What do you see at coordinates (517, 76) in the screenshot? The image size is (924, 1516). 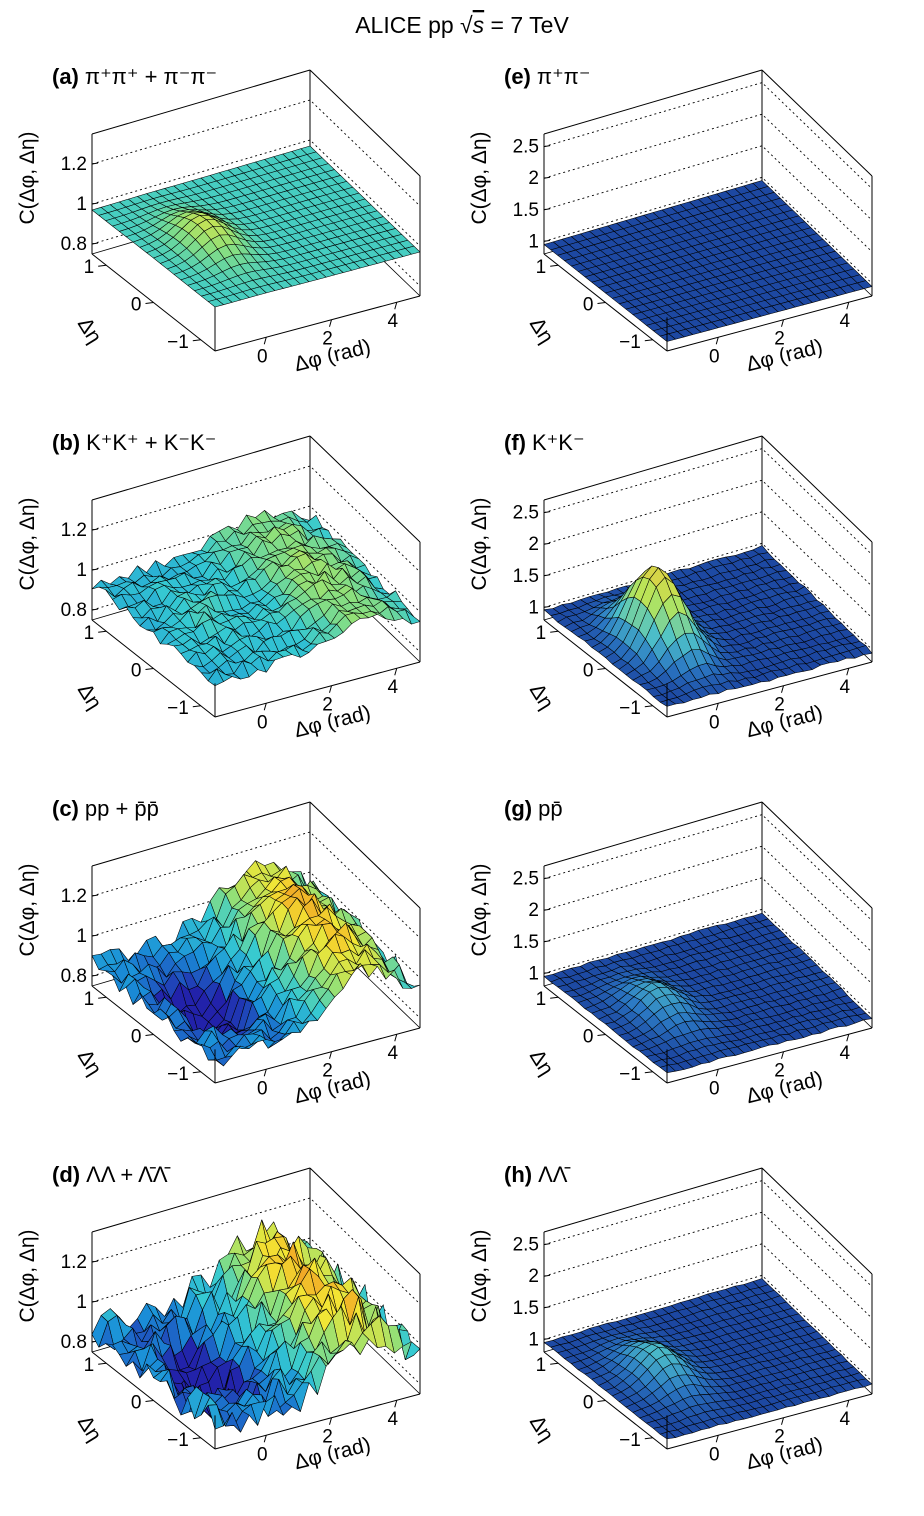 I see `panel-letter: (e)` at bounding box center [517, 76].